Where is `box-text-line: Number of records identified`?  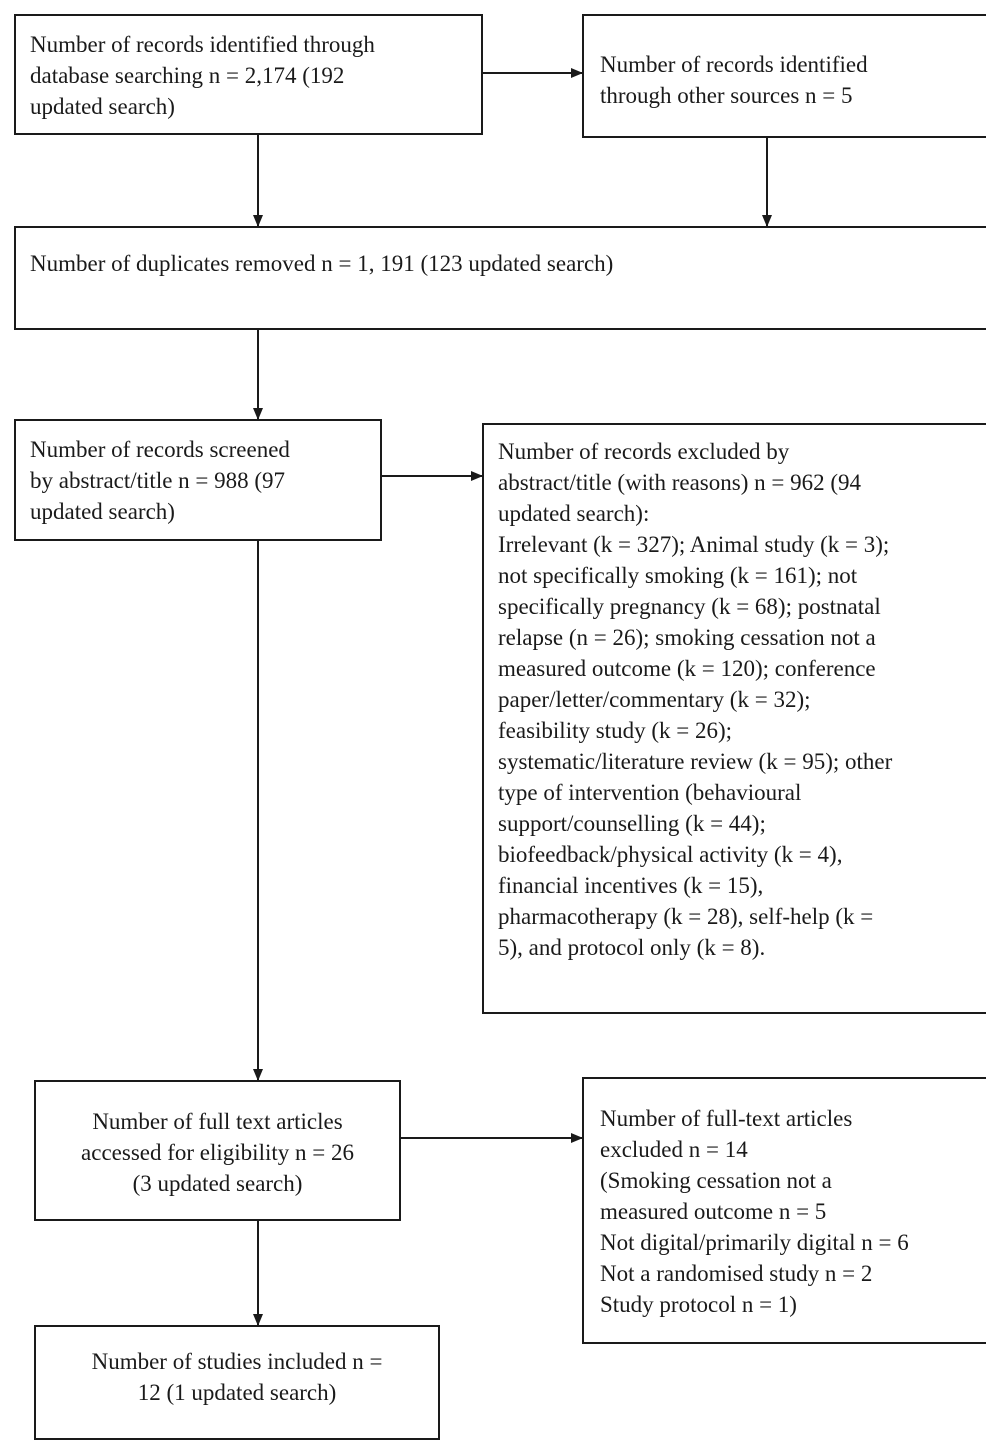 box-text-line: Number of records identified is located at coordinates (734, 64).